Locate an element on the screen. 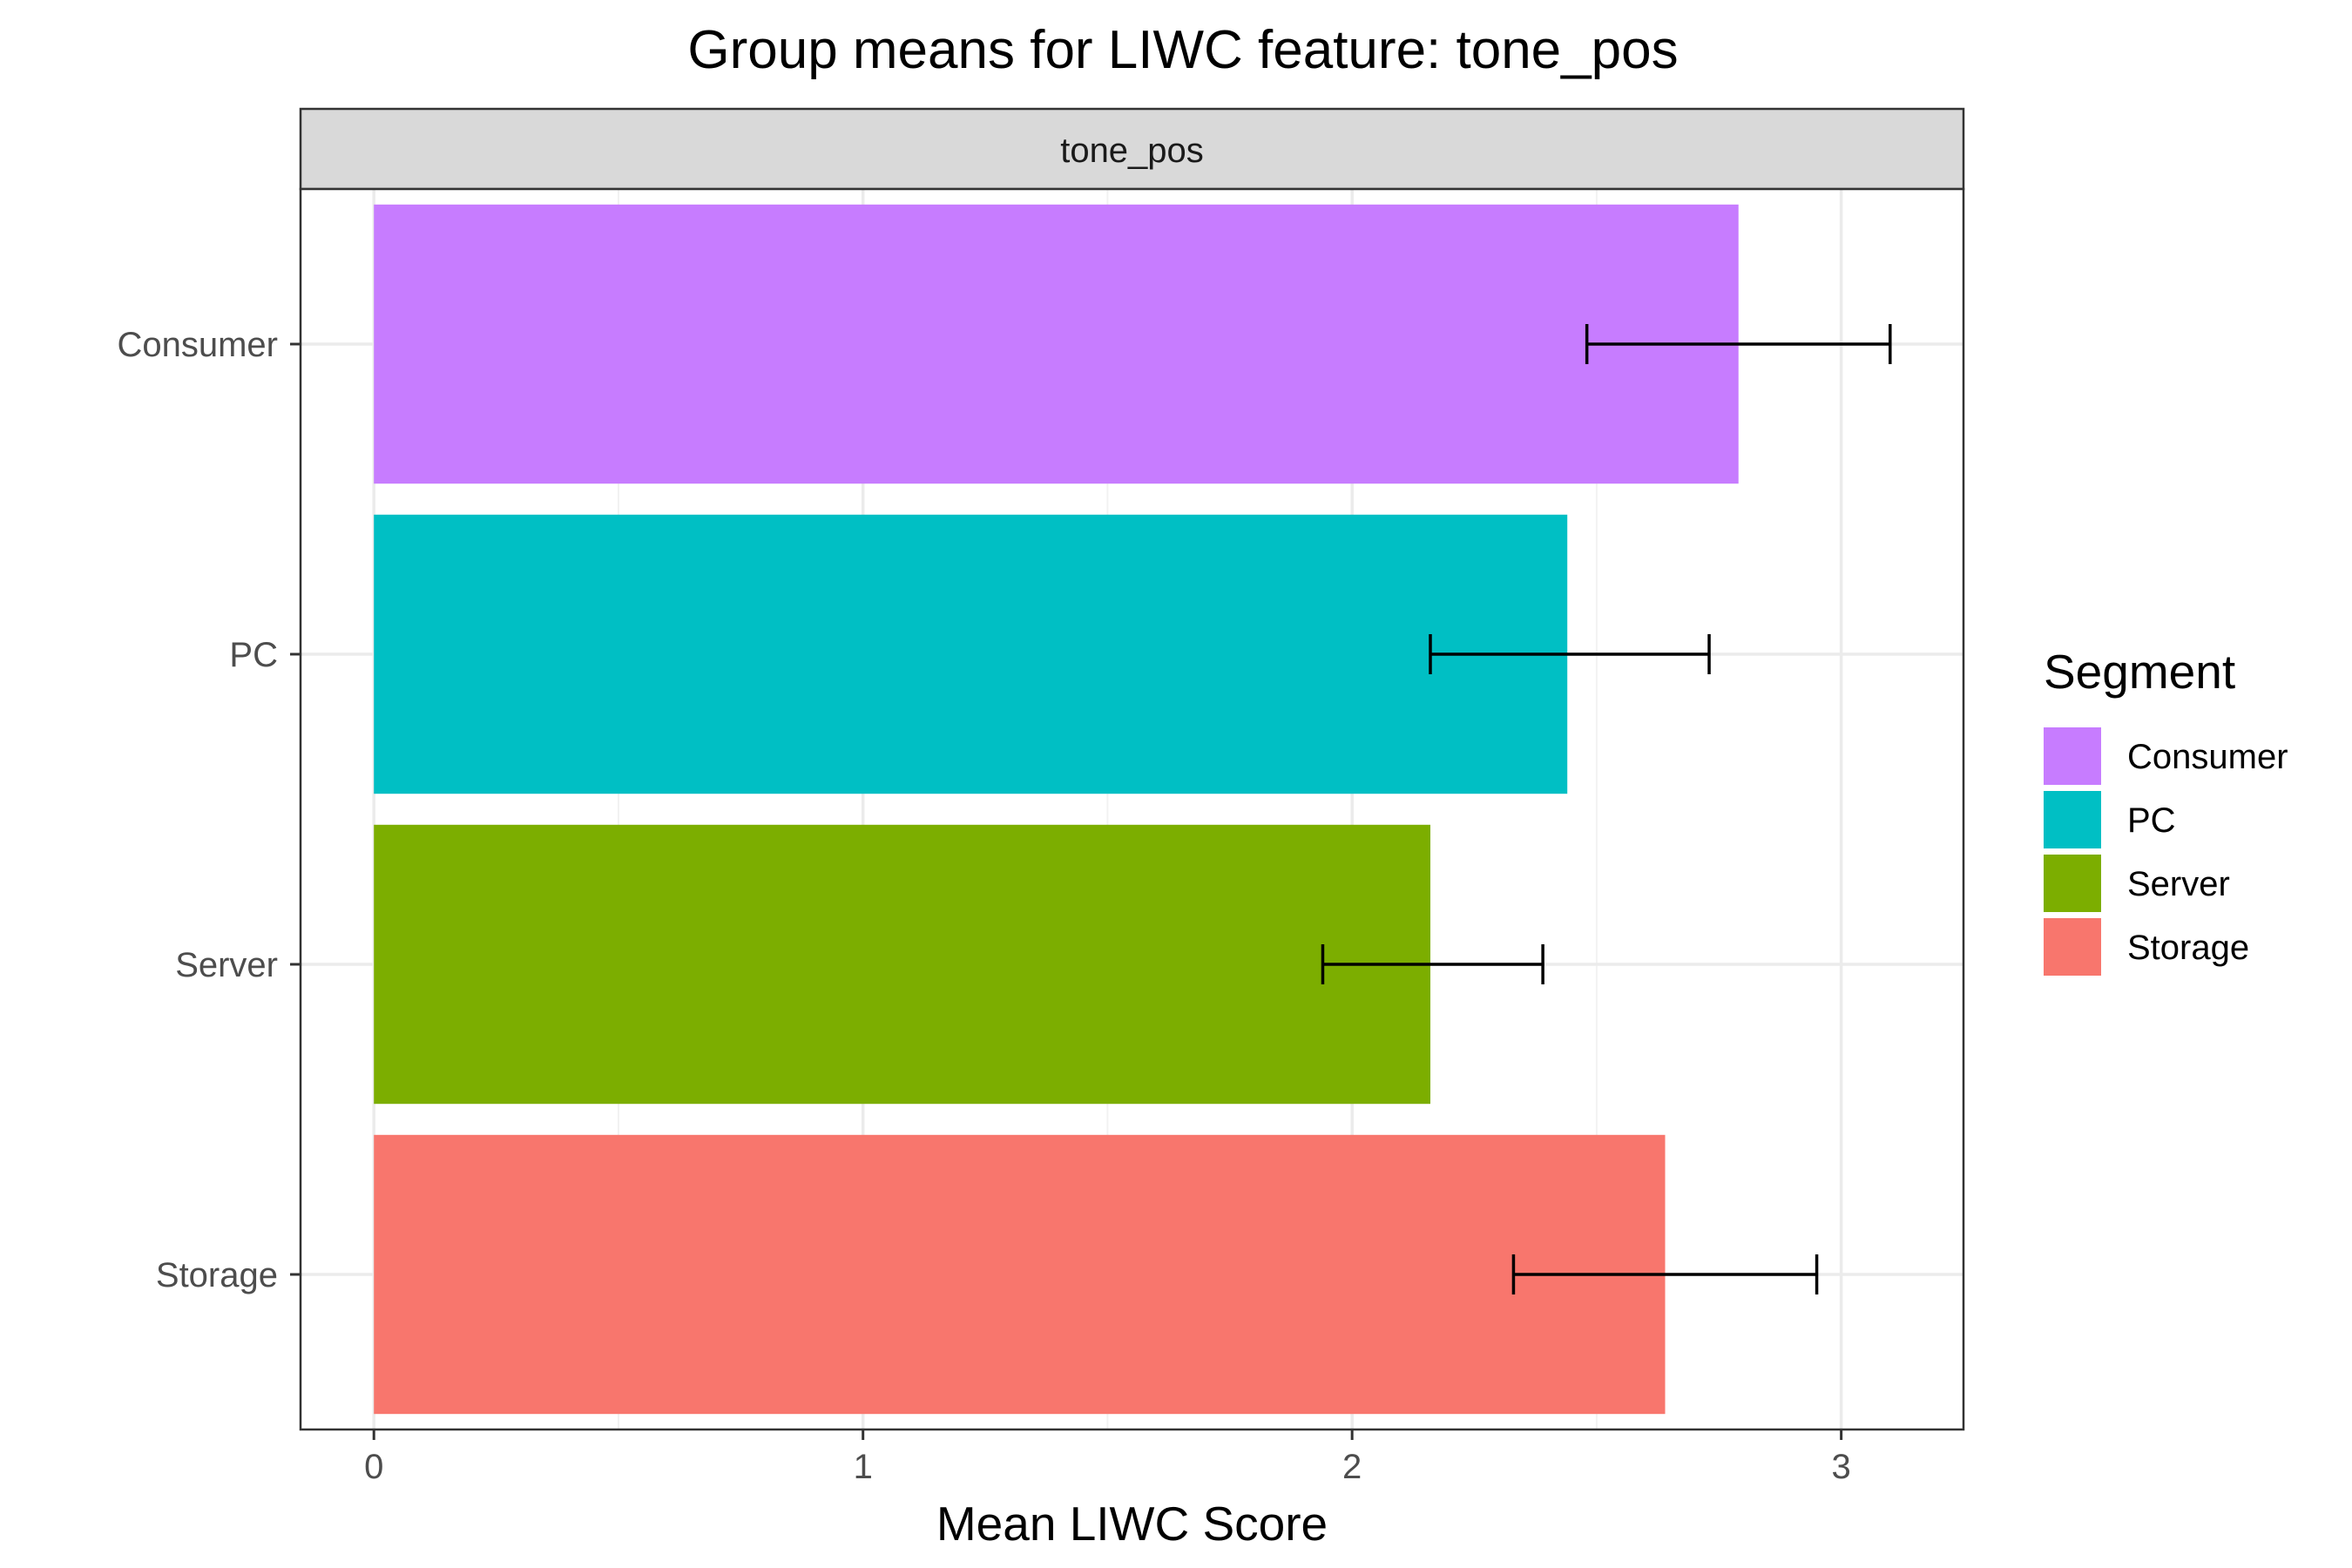  y-tick-label: PC is located at coordinates (253, 655).